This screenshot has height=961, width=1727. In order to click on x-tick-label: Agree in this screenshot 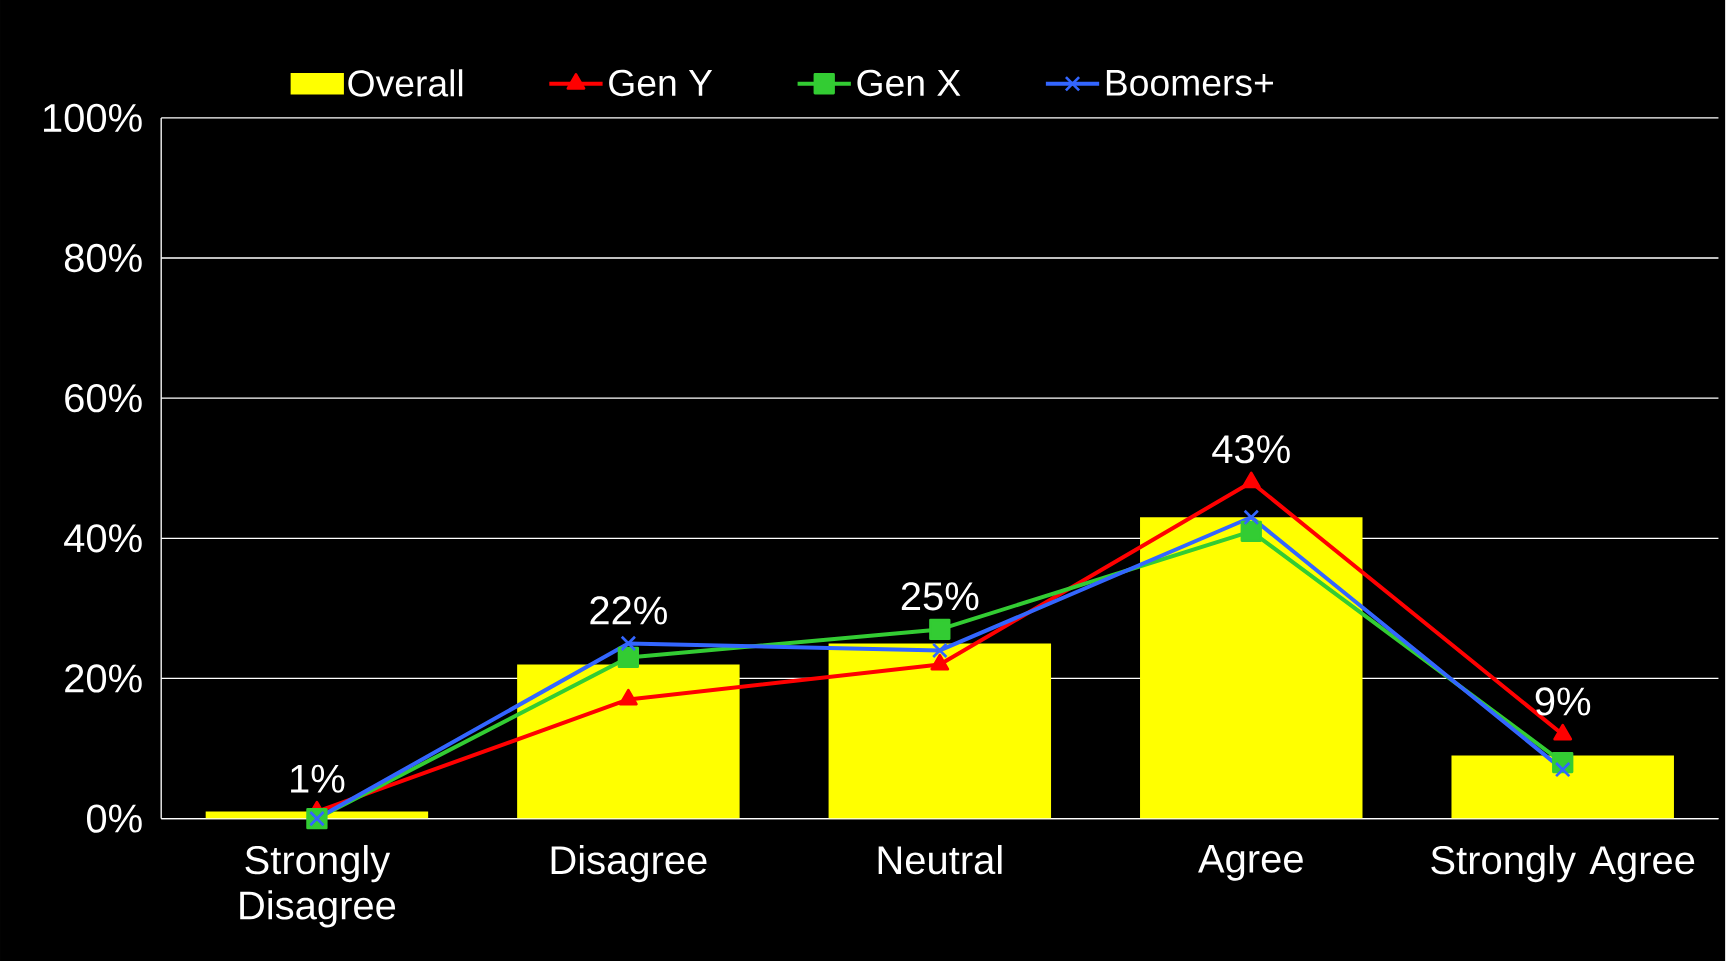, I will do `click(1250, 862)`.